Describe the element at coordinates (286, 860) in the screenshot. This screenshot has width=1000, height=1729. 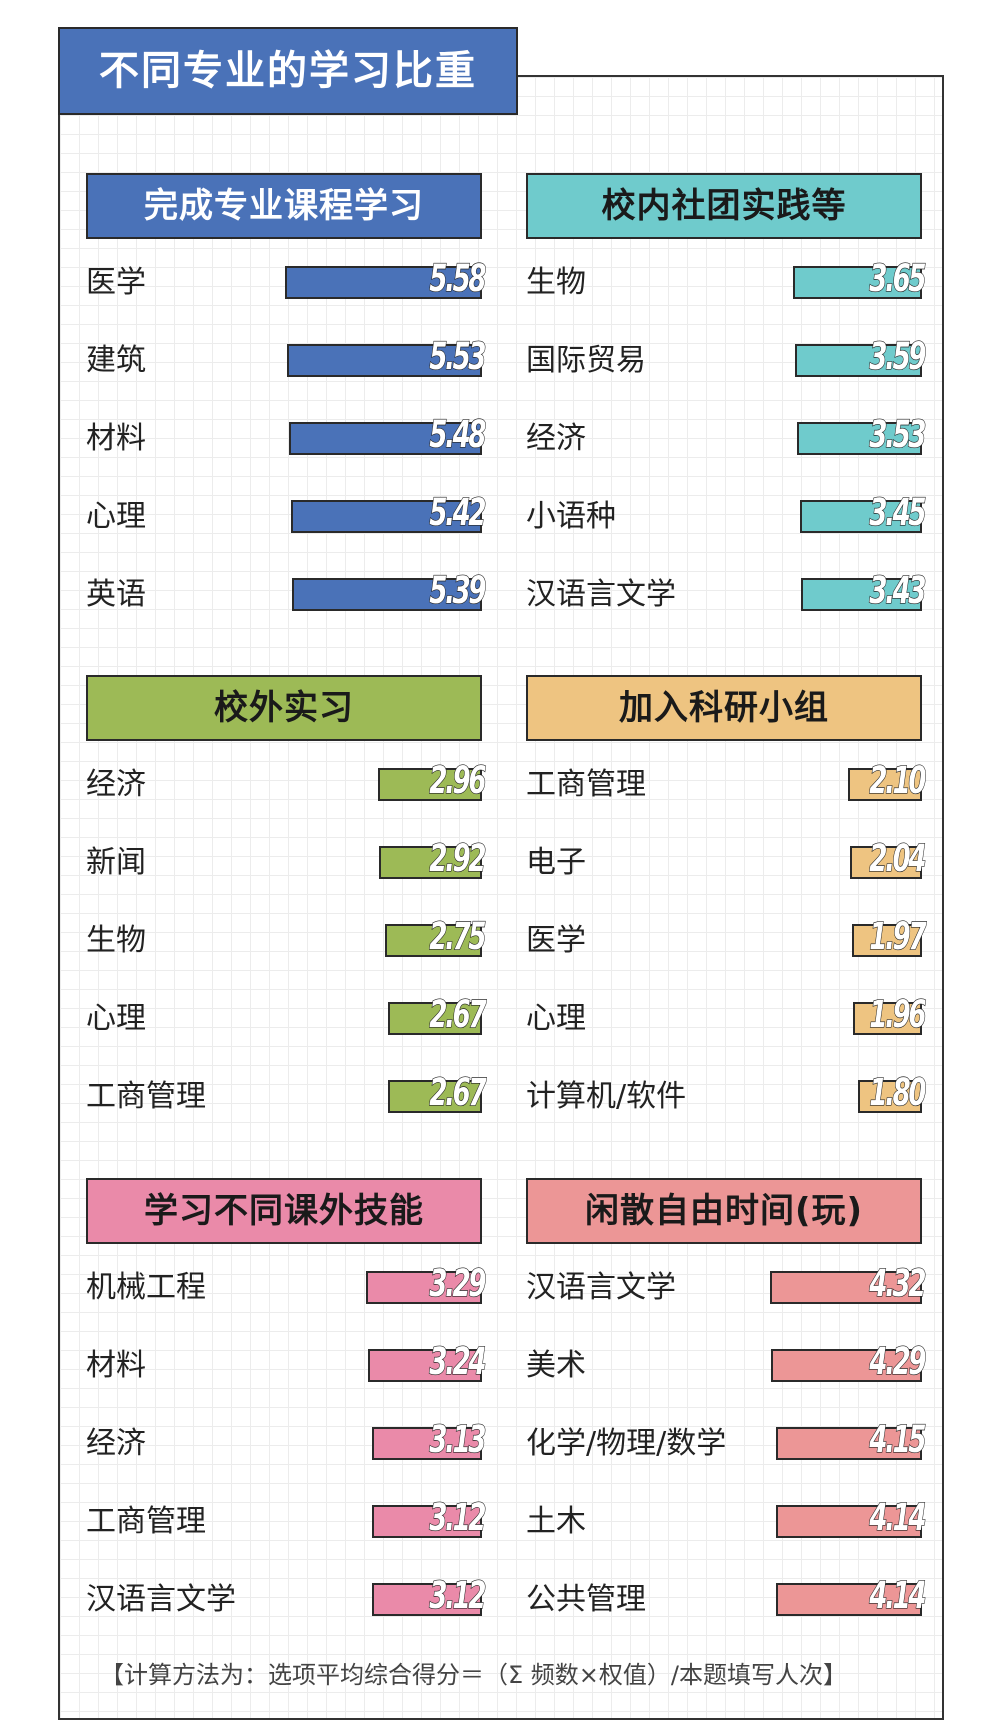
I see `bar-row: 新闻 2.92` at that location.